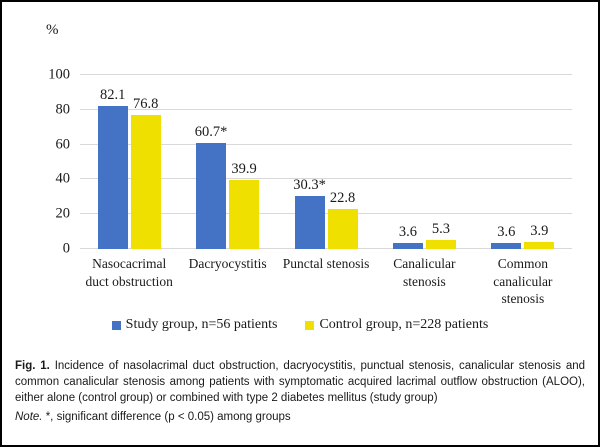 The width and height of the screenshot is (600, 447). What do you see at coordinates (227, 263) in the screenshot?
I see `x-category-label: Dacryocystitis` at bounding box center [227, 263].